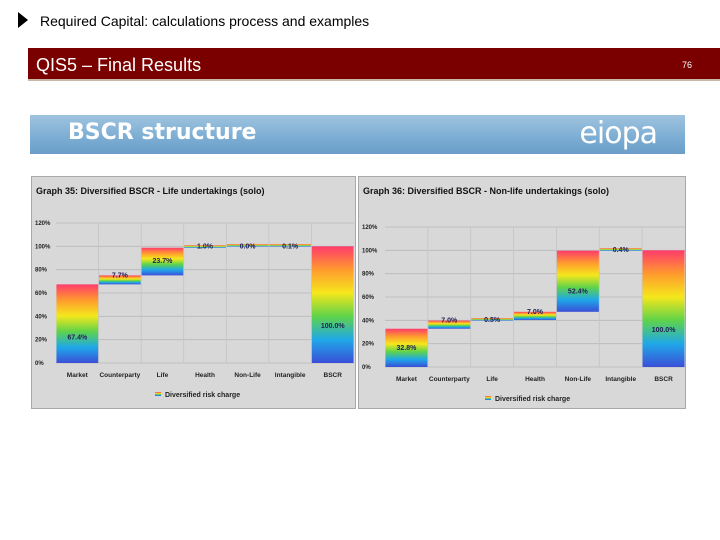 The width and height of the screenshot is (720, 540). Describe the element at coordinates (162, 132) in the screenshot. I see `banner-title: BSCR structure` at that location.